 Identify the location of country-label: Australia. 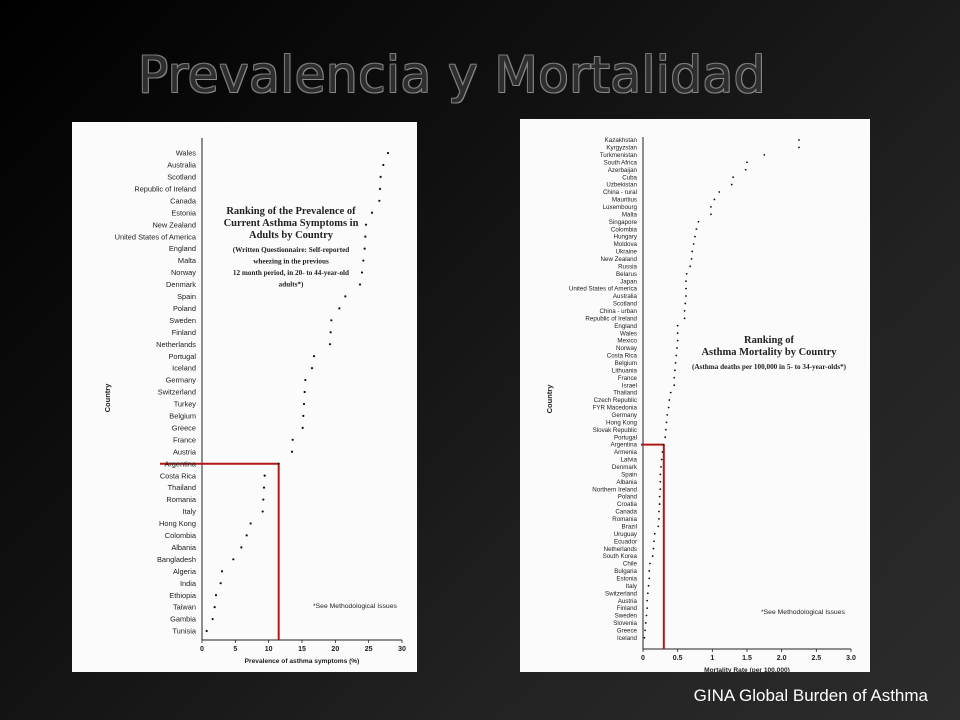
(182, 165).